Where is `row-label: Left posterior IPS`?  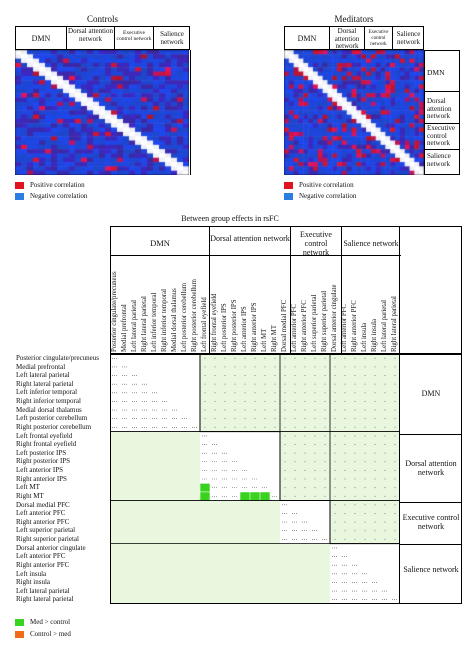
row-label: Left posterior IPS is located at coordinates (41, 452).